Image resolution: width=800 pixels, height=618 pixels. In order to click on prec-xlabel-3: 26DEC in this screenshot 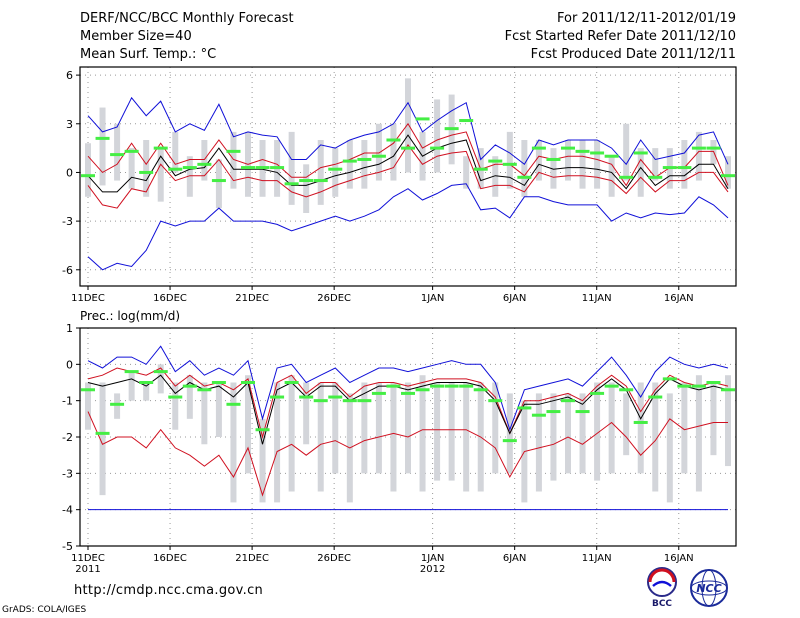, I will do `click(334, 558)`.